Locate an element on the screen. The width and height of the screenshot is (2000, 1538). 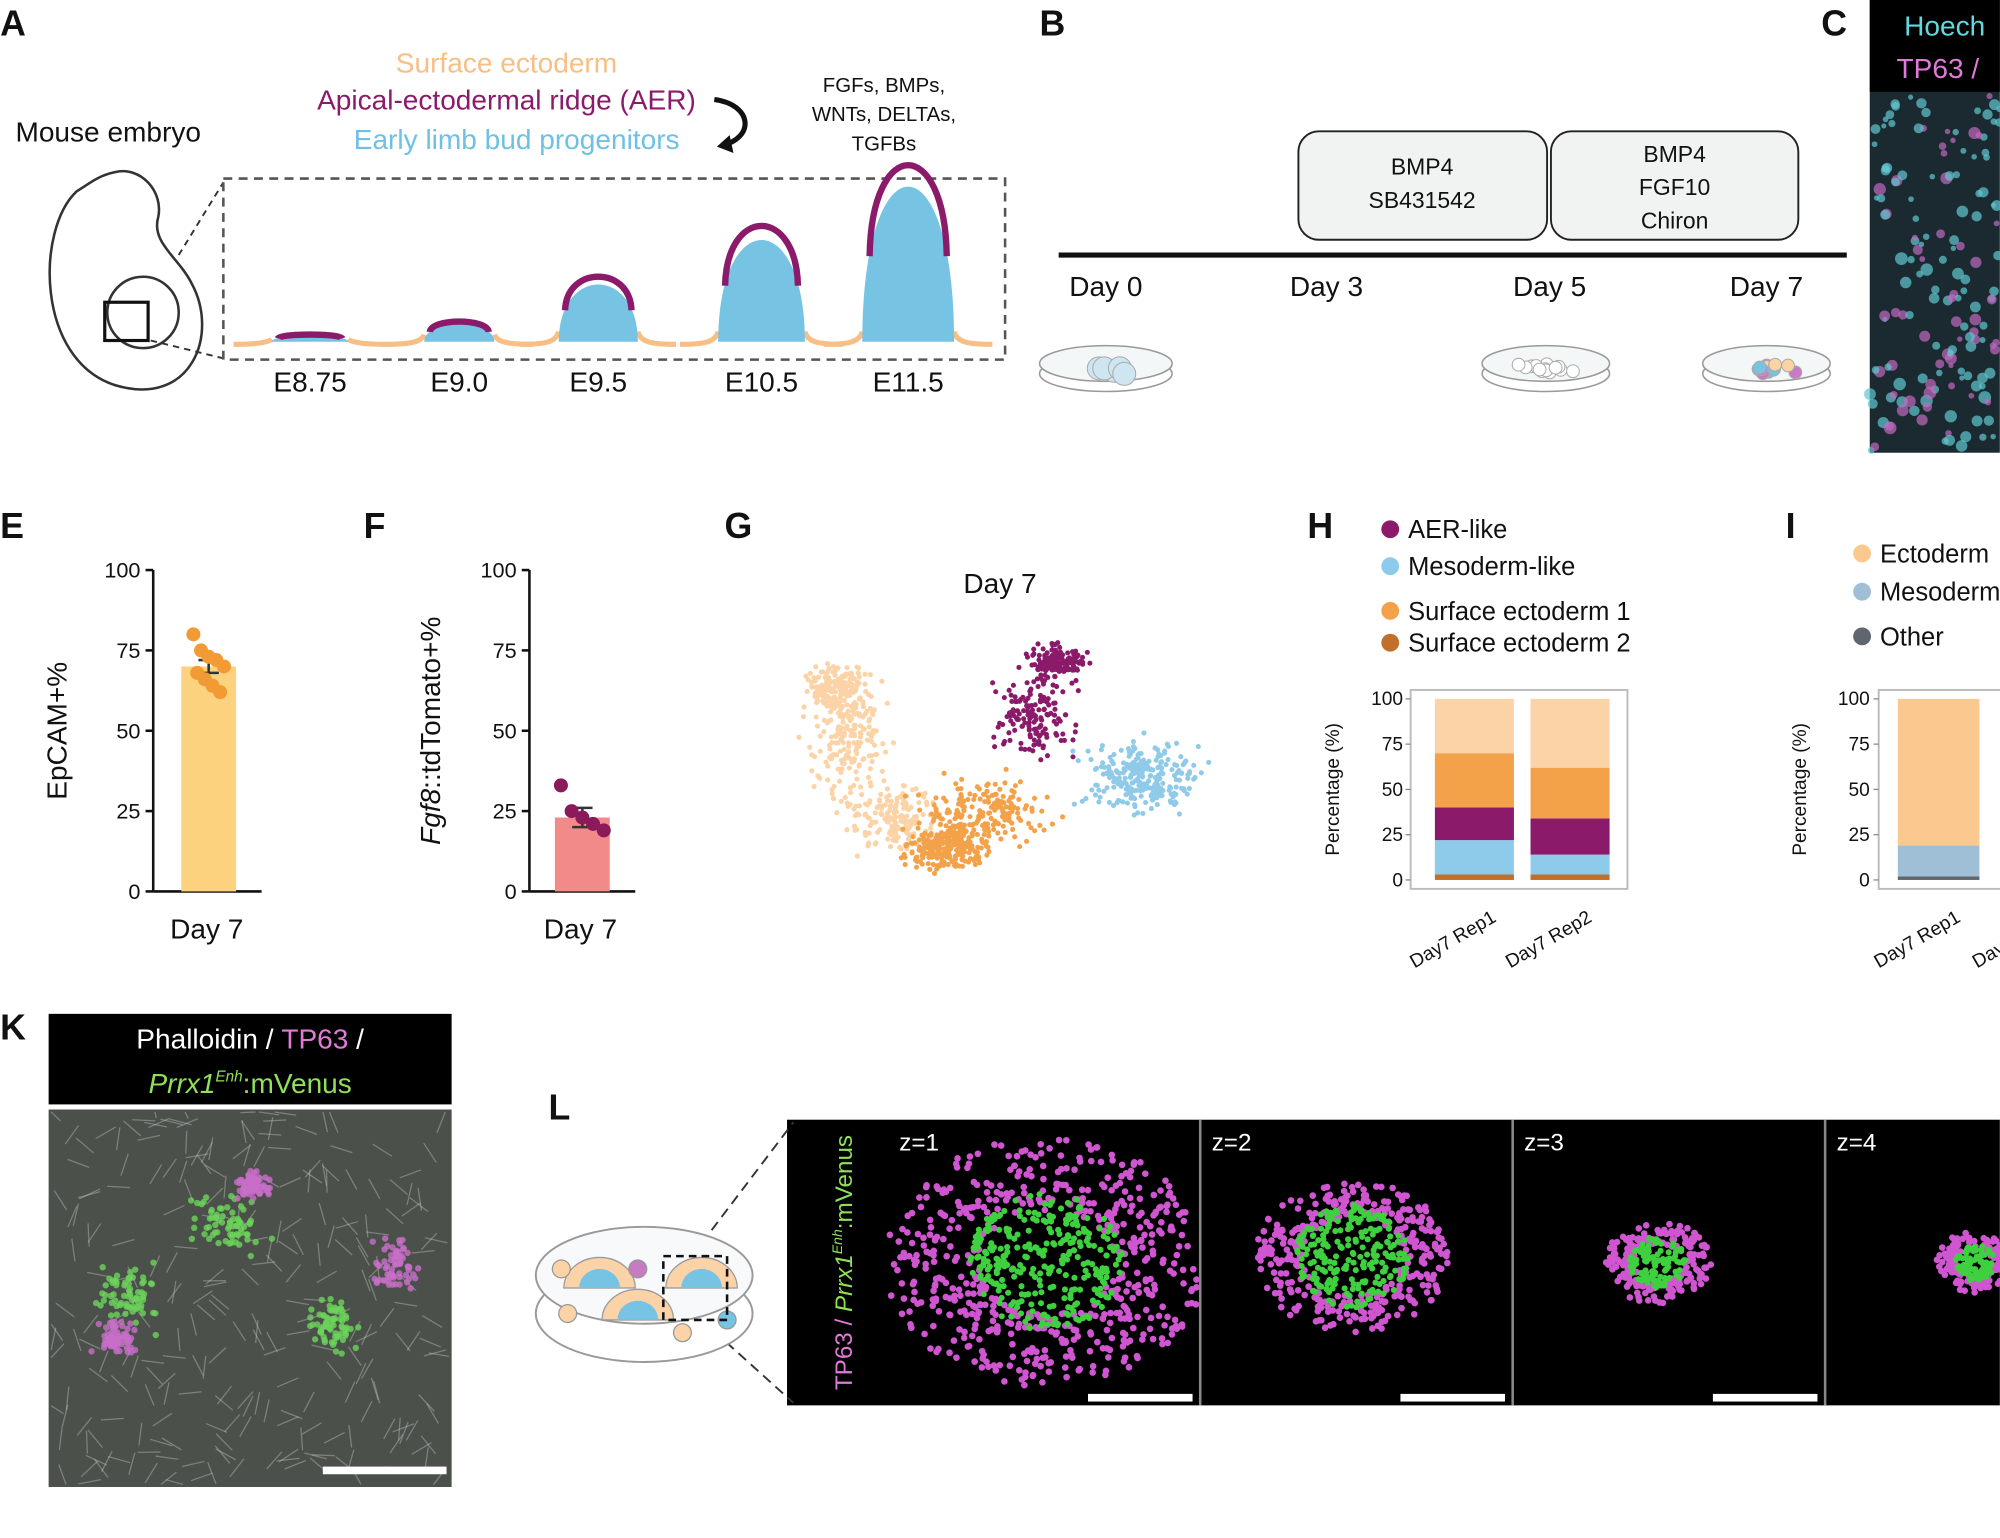
y-tick-label: 50 is located at coordinates (128, 730).